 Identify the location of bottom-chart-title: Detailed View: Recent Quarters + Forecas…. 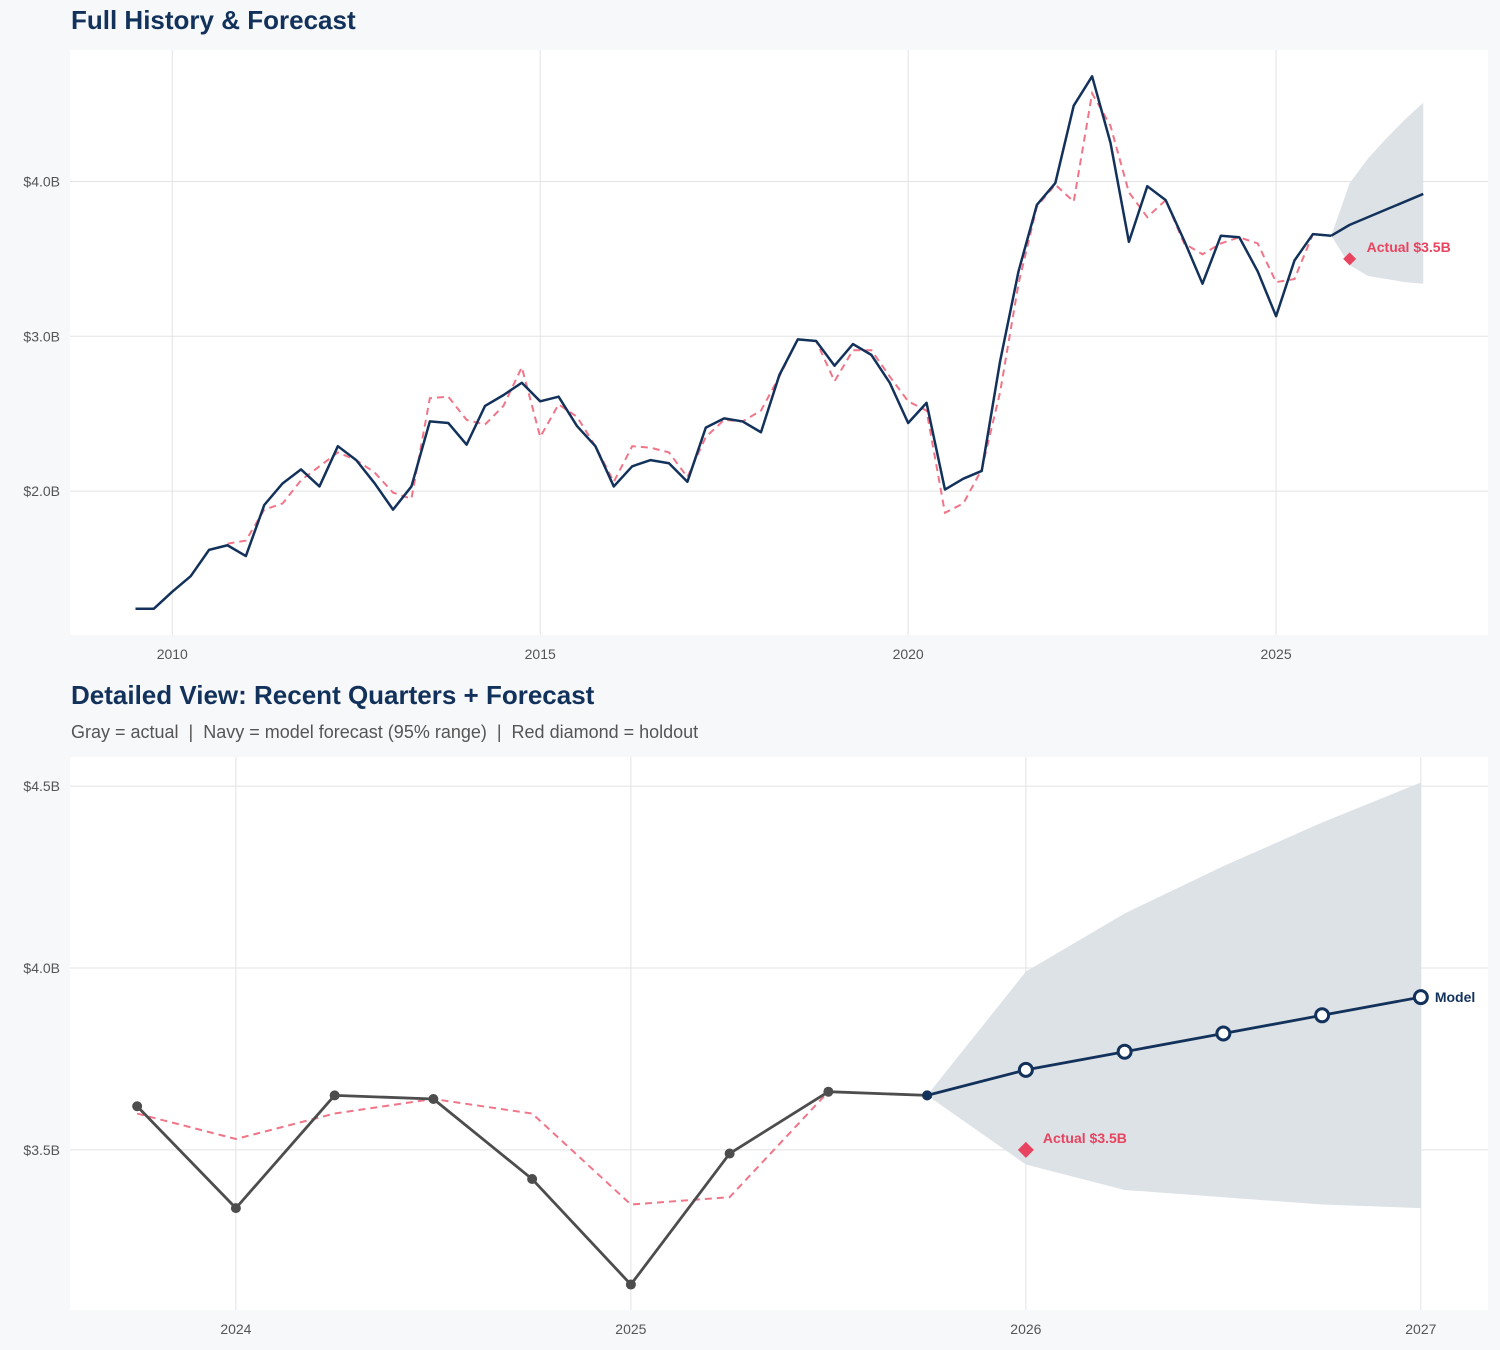
(333, 695).